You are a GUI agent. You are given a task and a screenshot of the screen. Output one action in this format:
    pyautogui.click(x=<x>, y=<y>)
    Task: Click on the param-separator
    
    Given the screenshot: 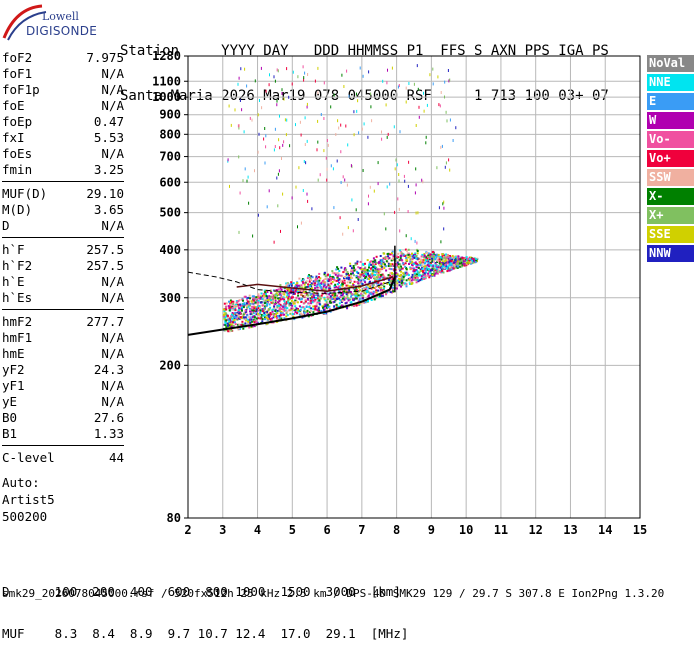 What is the action you would take?
    pyautogui.click(x=63, y=237)
    